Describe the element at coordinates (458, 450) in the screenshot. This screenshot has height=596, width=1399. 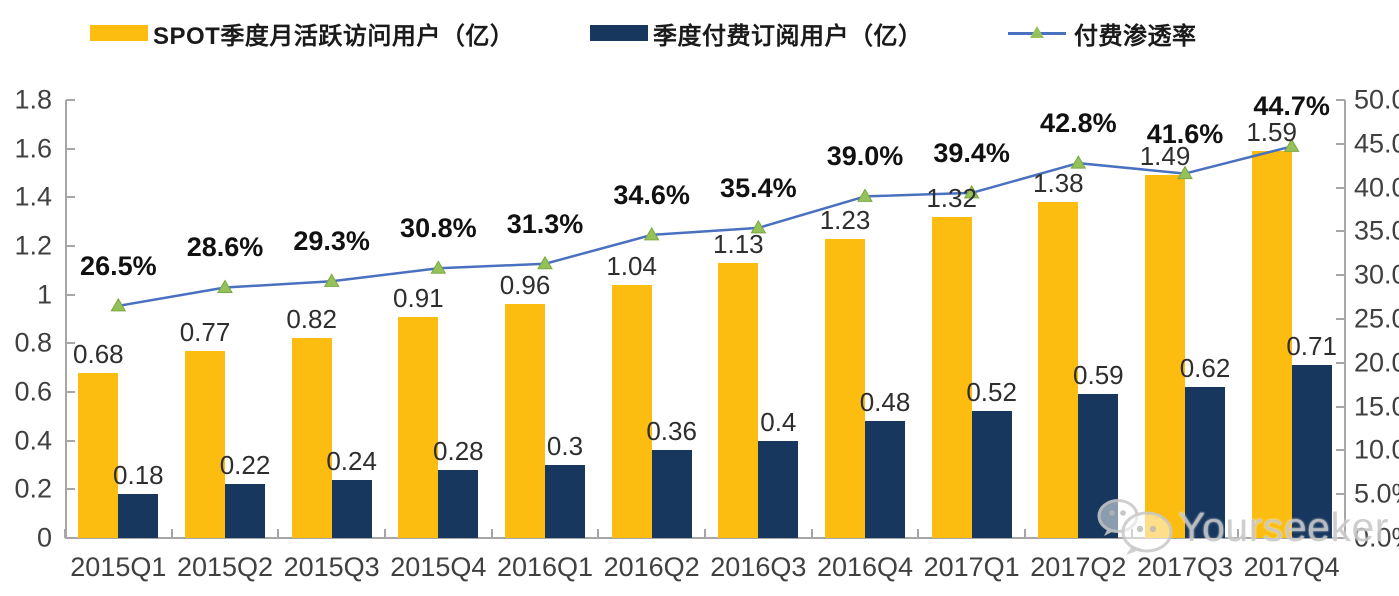
I see `subscribers-value-label: 0.28` at that location.